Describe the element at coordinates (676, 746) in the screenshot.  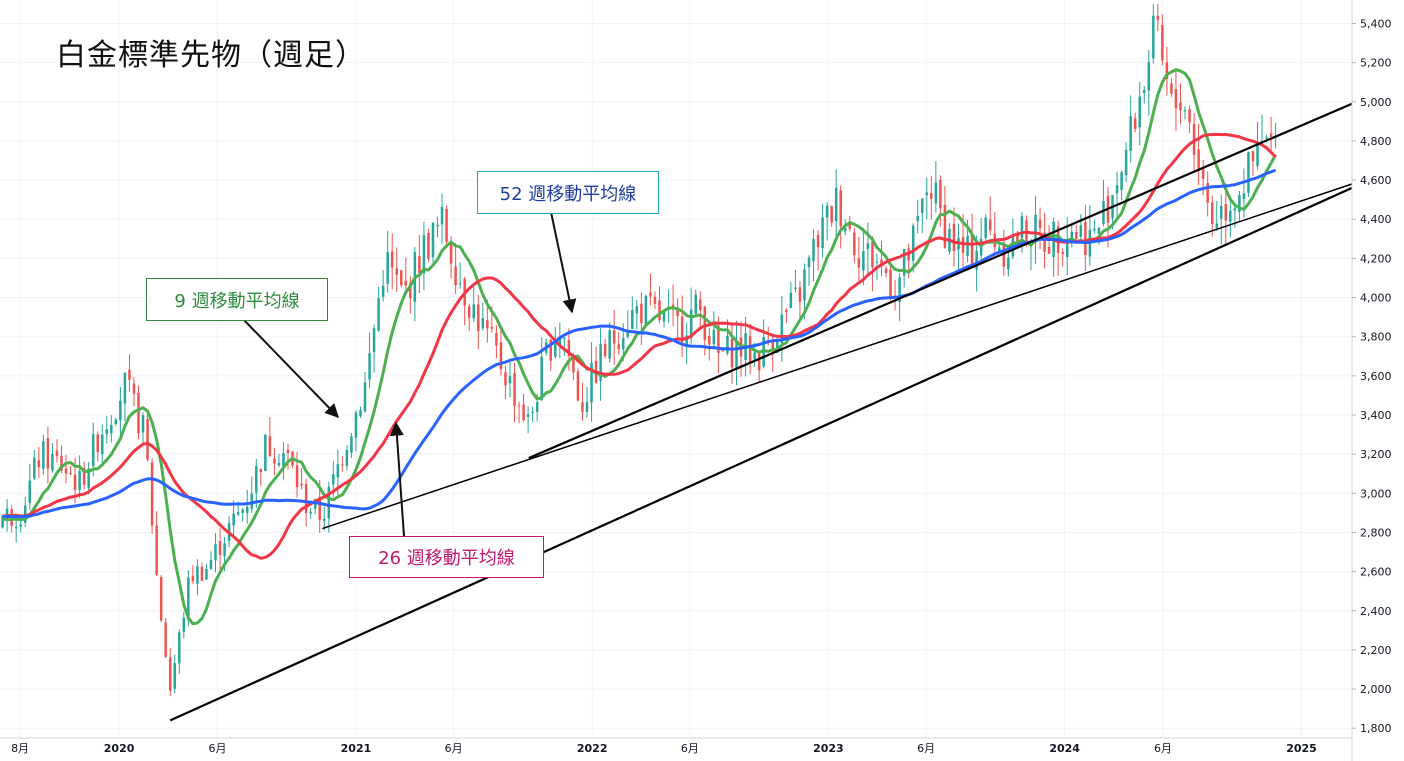
I see `time-axis: 8月 2020 6月 2021 6月 2022 6月 2023 6月 2024 6月 2025` at that location.